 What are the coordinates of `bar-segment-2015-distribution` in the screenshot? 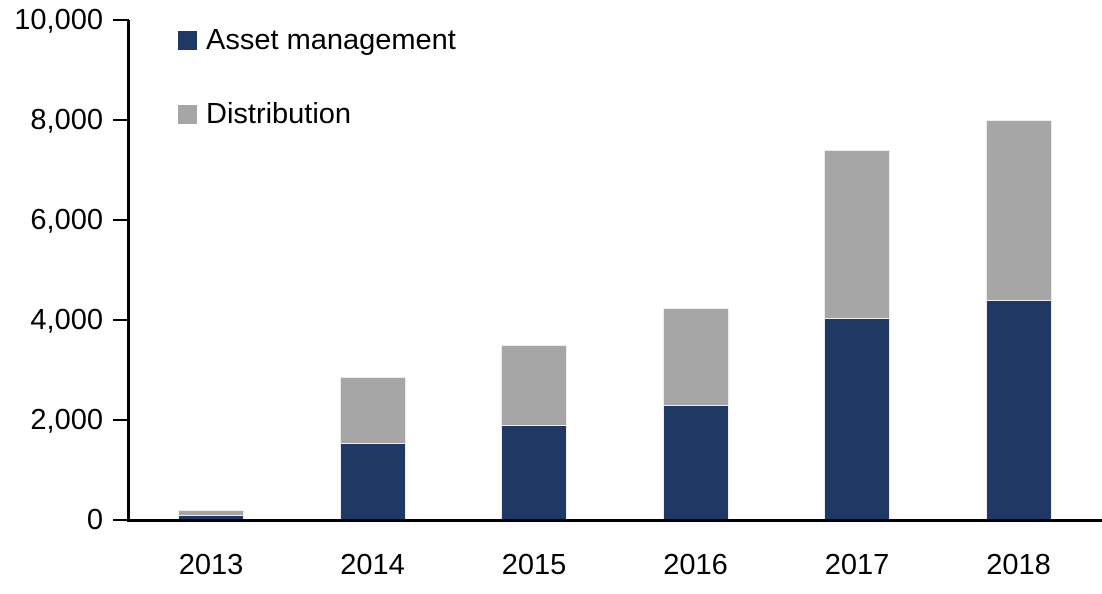 It's located at (534, 385).